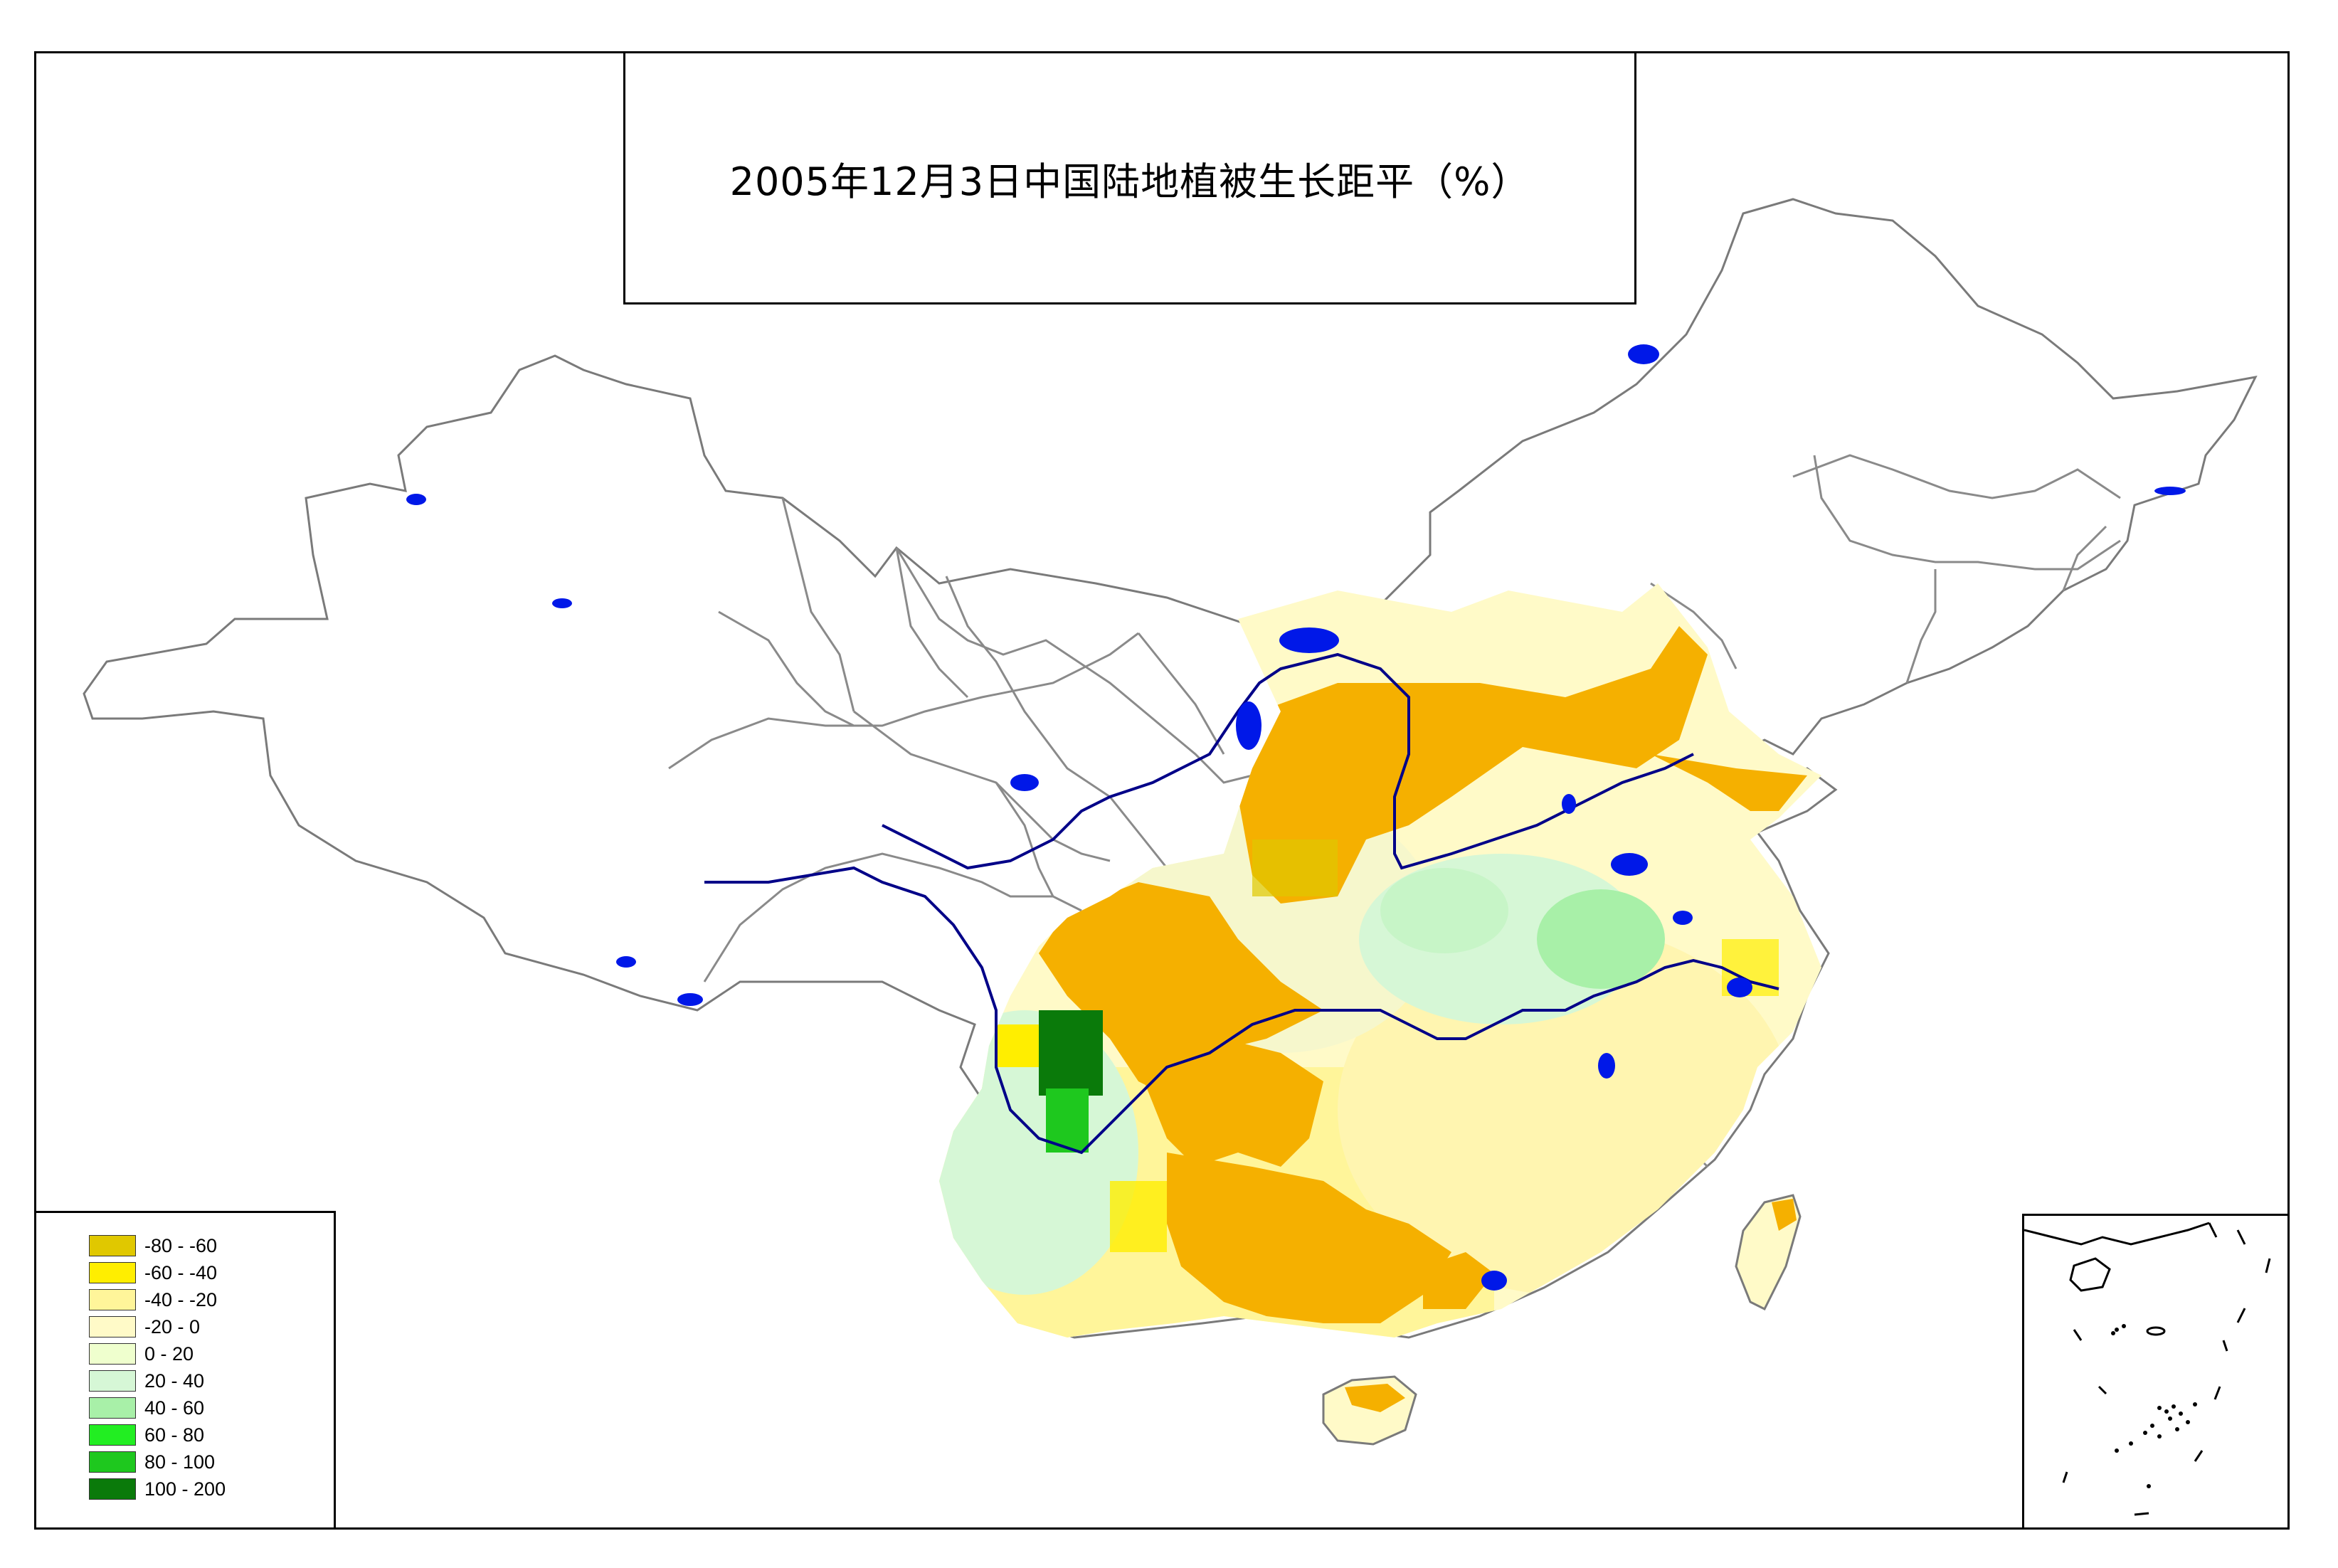 Image resolution: width=2338 pixels, height=1568 pixels. I want to click on title-box: 2005年12月3日中国陆地植被生长距平（%）, so click(1129, 177).